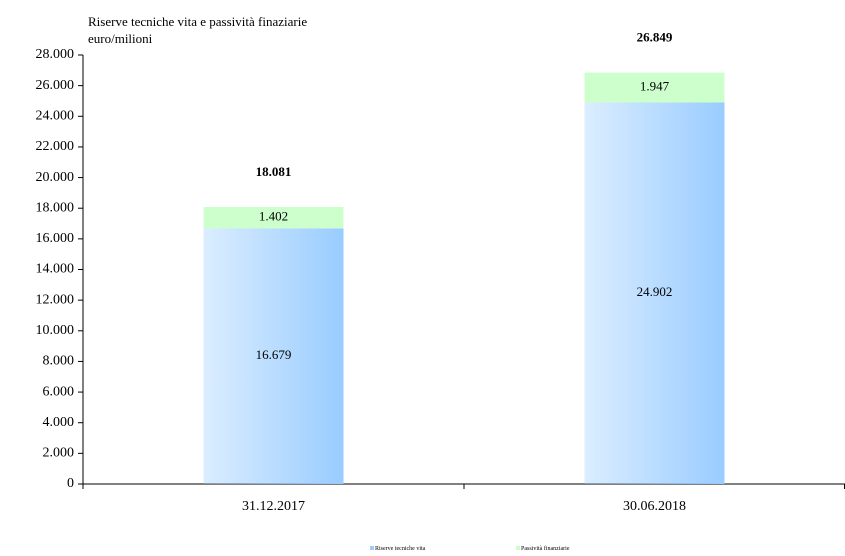 The image size is (845, 556). I want to click on y-tick-label: 12.000, so click(55, 299).